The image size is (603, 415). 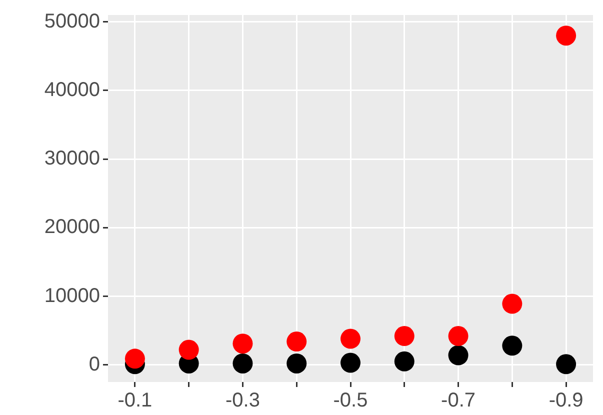 I want to click on x-tick-label: -0.7, so click(x=458, y=401).